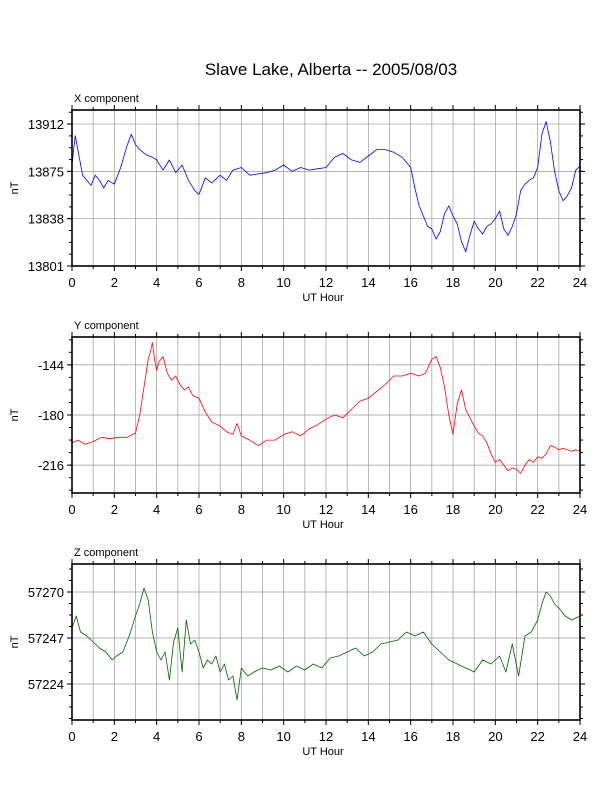 The image size is (612, 792). I want to click on y-tick-label: 57270, so click(46, 592).